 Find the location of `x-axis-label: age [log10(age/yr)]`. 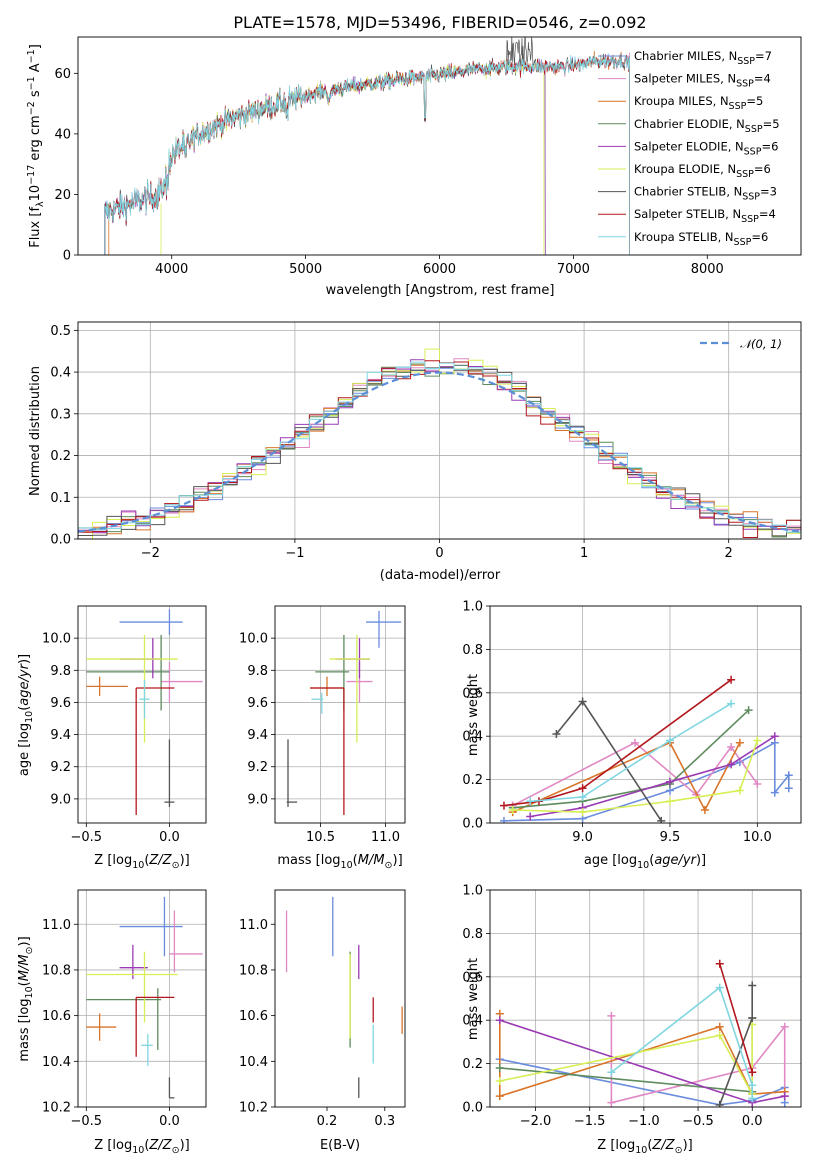

x-axis-label: age [log10(age/yr)] is located at coordinates (645, 862).